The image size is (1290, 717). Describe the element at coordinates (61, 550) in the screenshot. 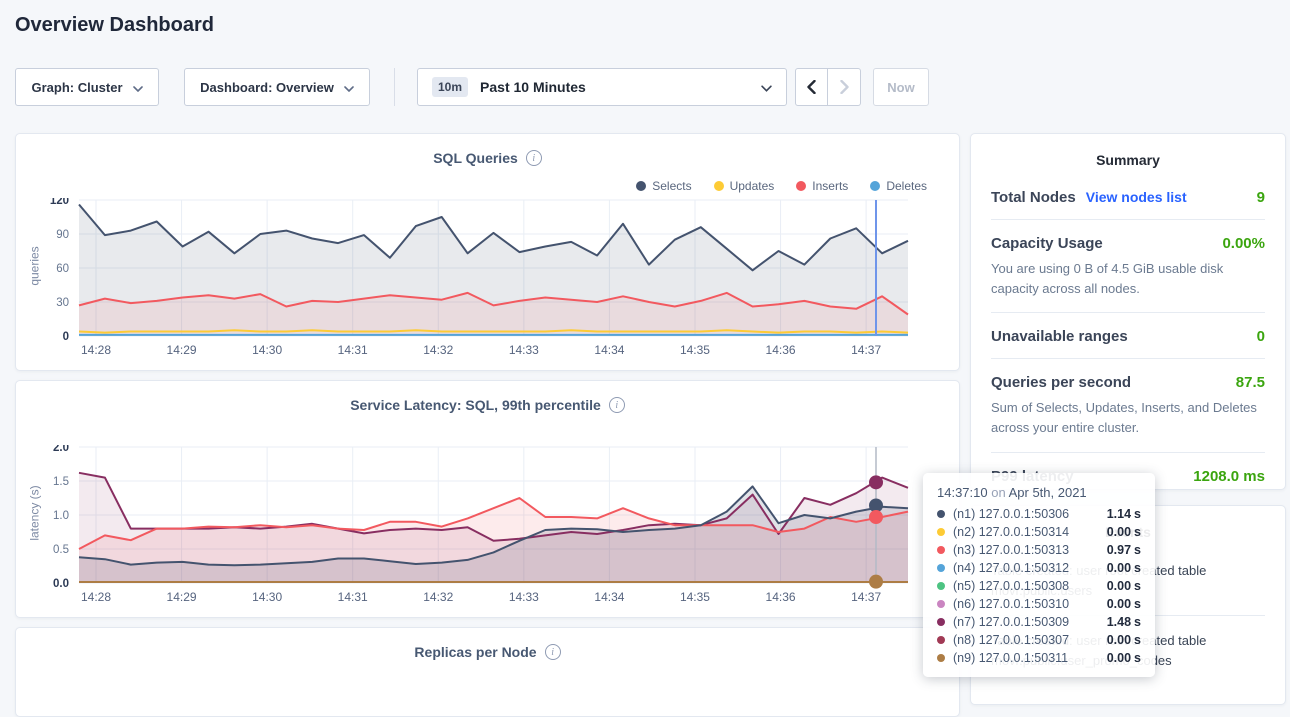

I see `y-tick-label: 0.5` at that location.